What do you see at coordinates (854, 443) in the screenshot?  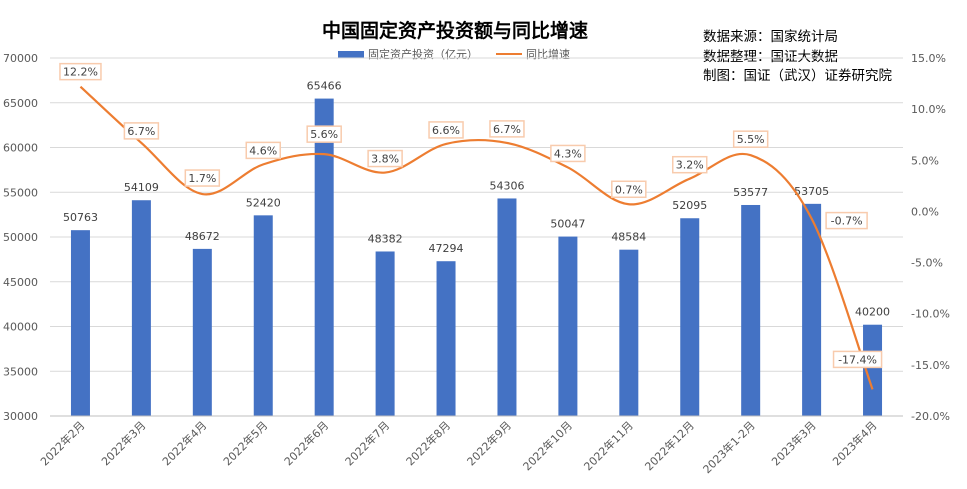 I see `x-tick-label: 2023年4月` at bounding box center [854, 443].